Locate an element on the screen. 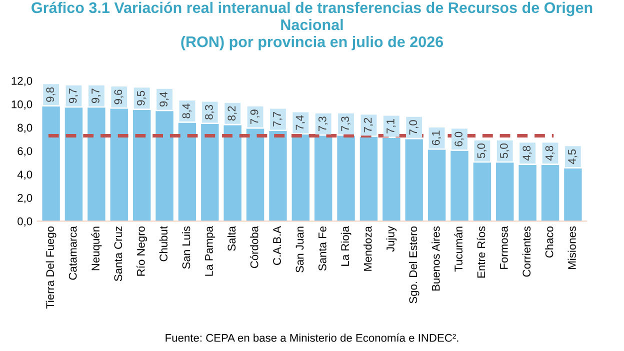 The width and height of the screenshot is (624, 351). data-label: 6,1 is located at coordinates (437, 138).